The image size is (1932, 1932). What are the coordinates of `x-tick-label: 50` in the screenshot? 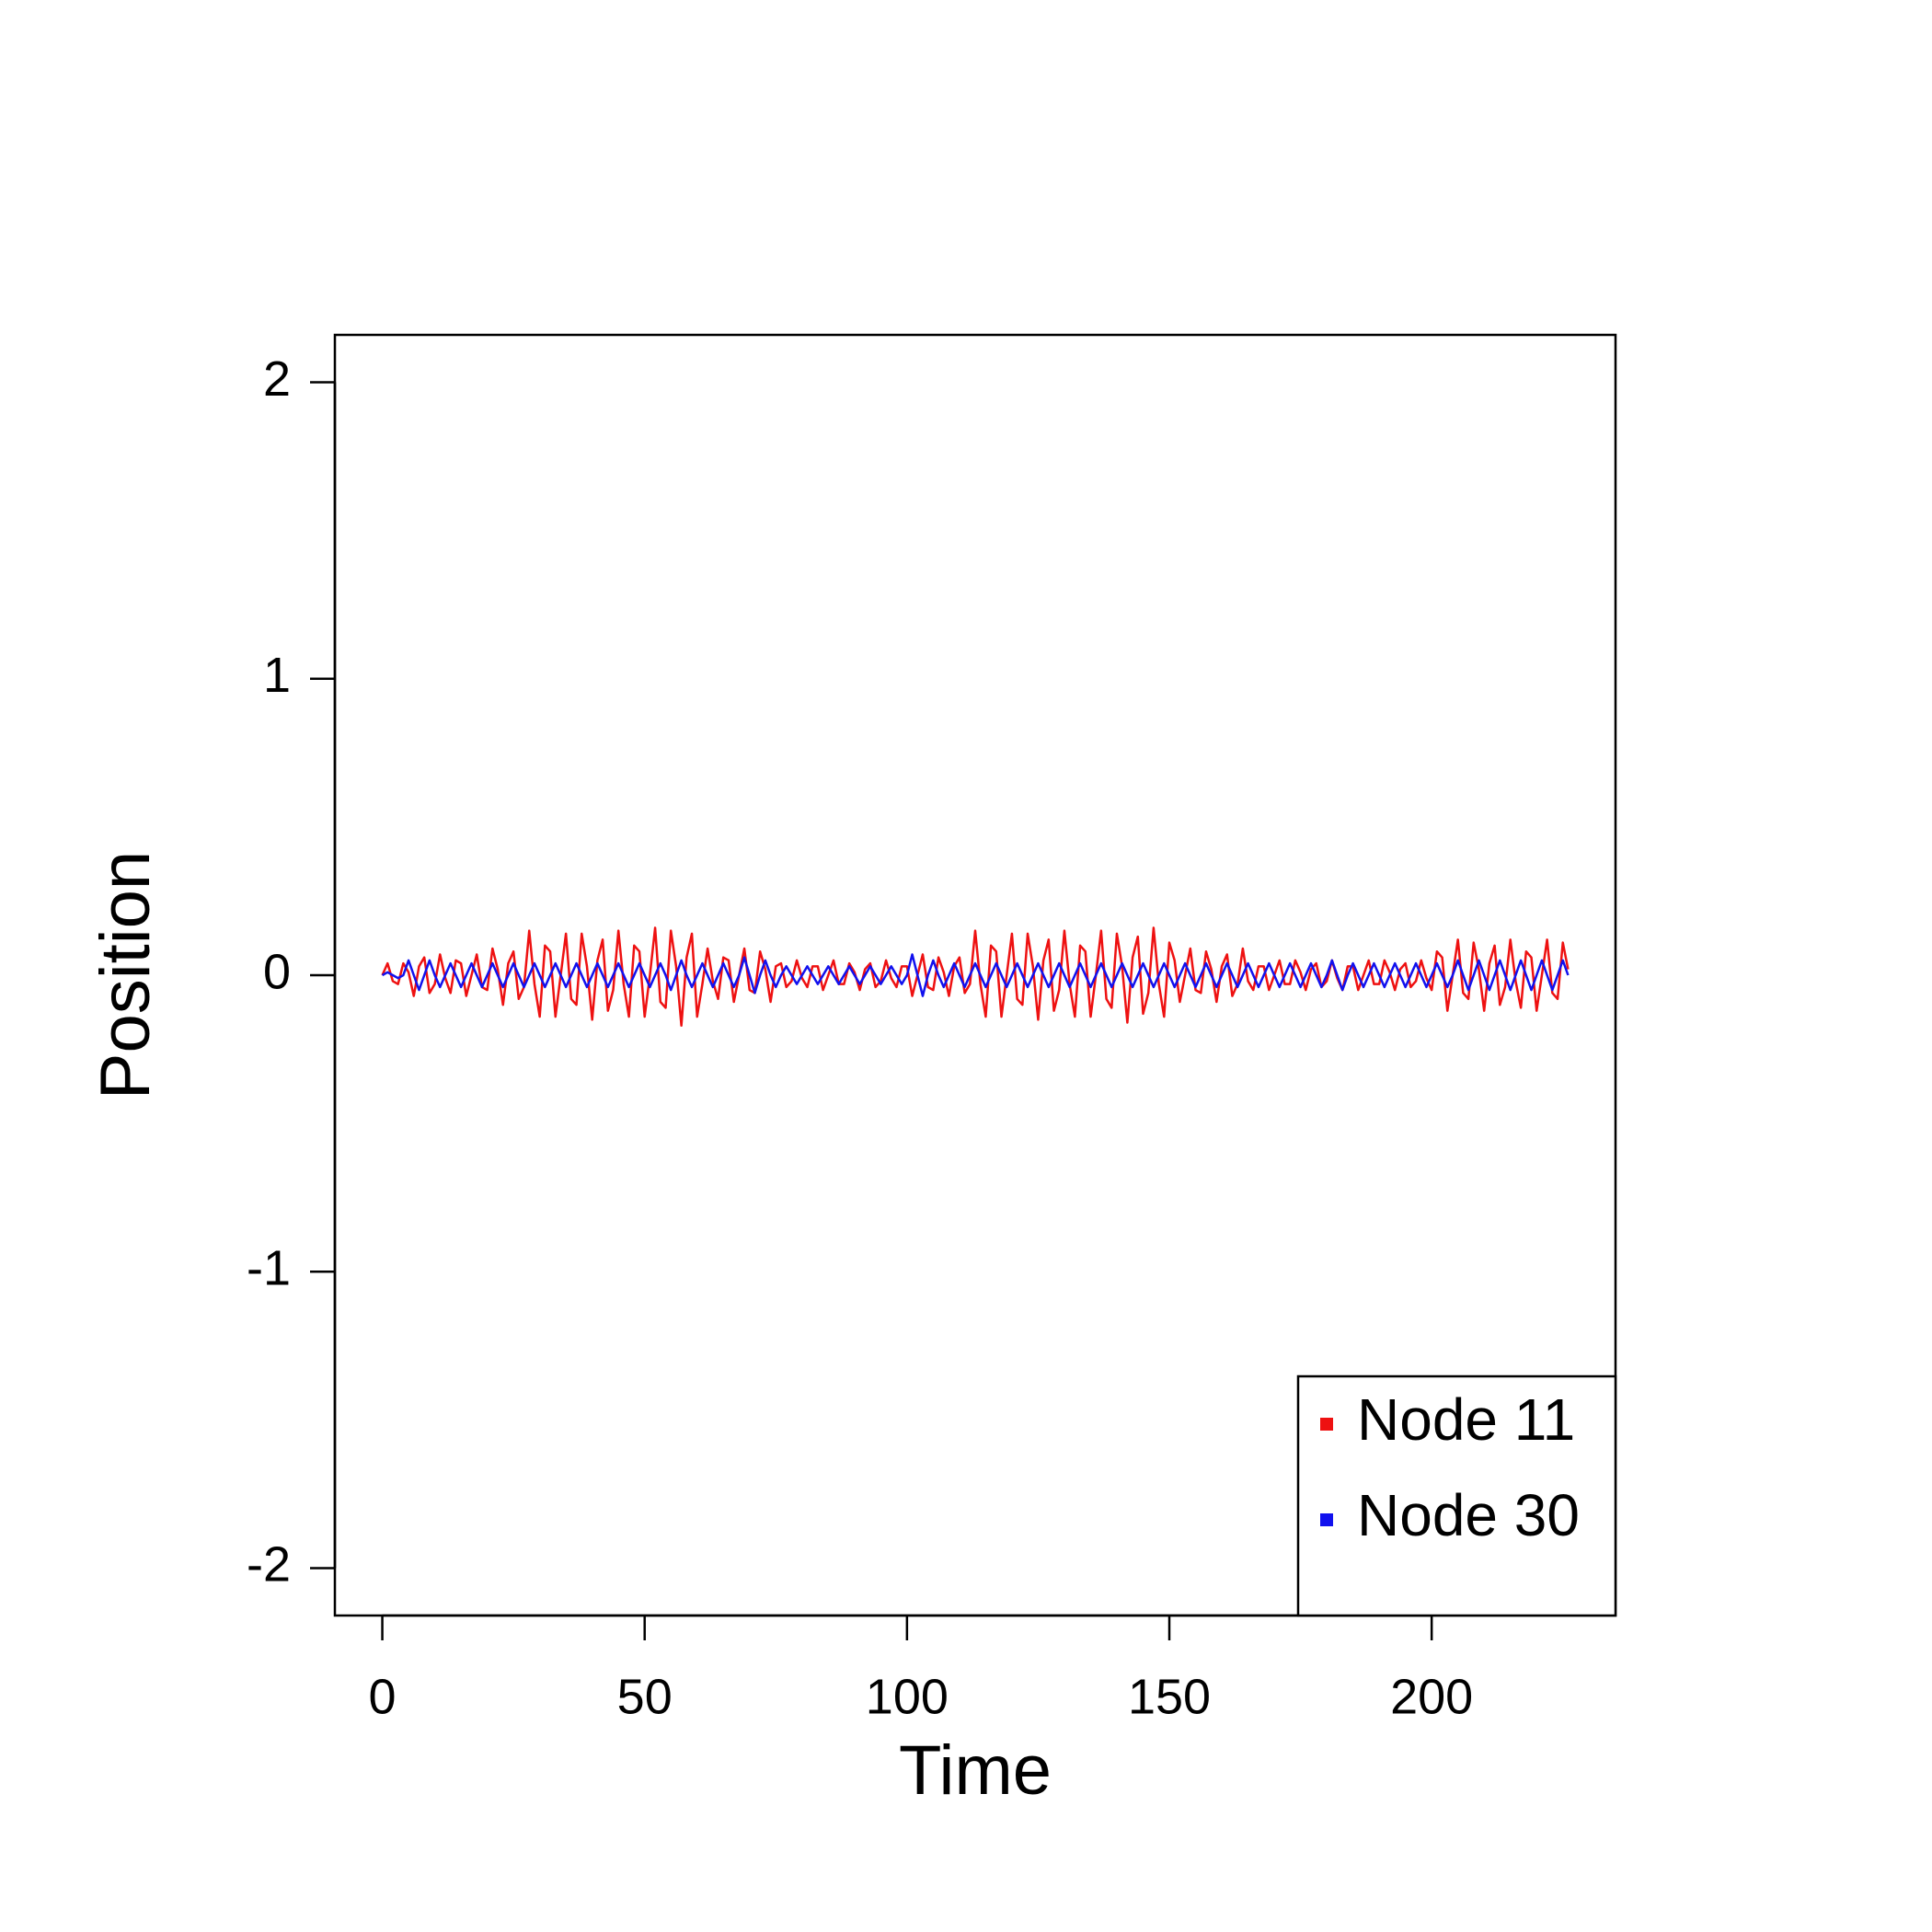 It's located at (645, 1696).